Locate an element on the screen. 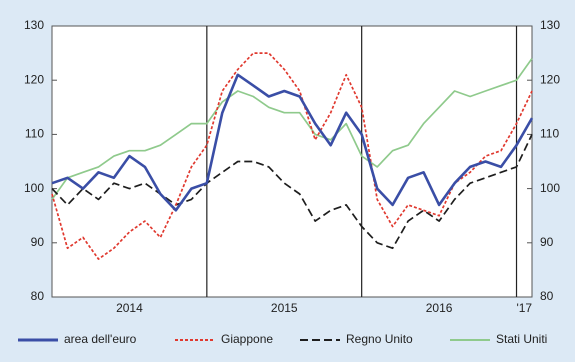 The width and height of the screenshot is (575, 362). x-year-label: 2016 is located at coordinates (439, 308).